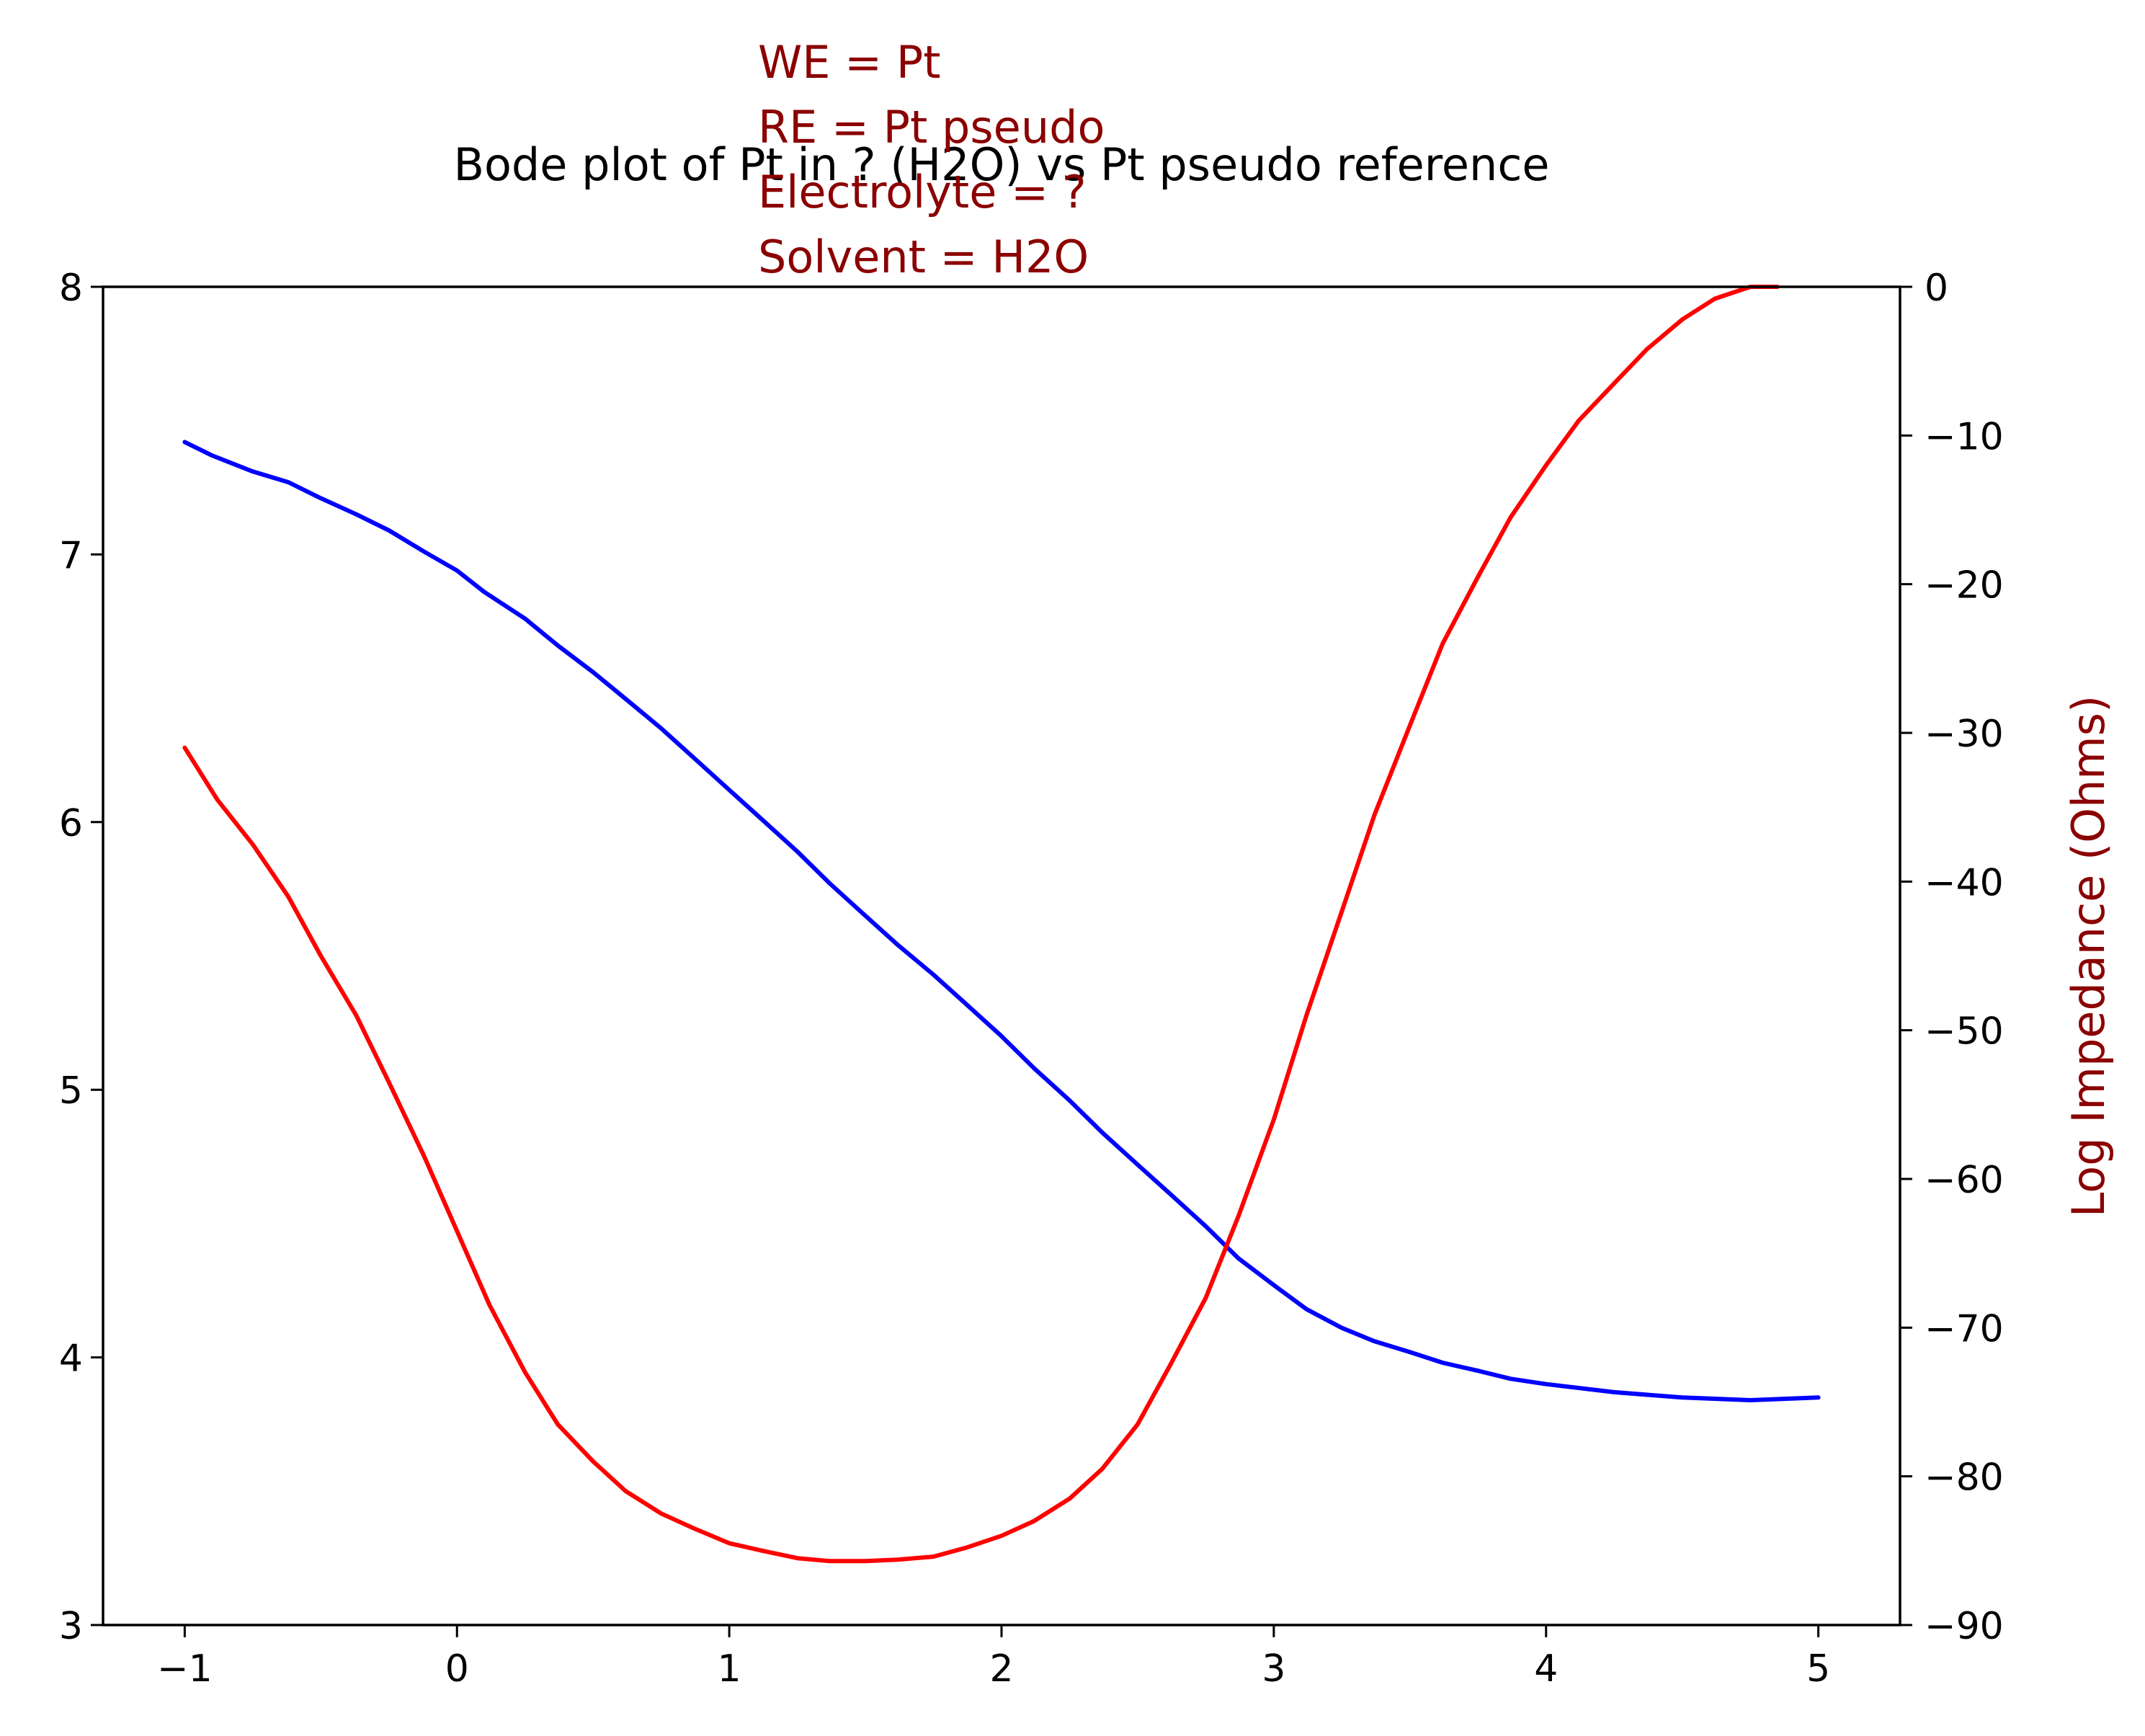 The width and height of the screenshot is (2145, 1736). What do you see at coordinates (71, 288) in the screenshot?
I see `y-left-tick-label: 8` at bounding box center [71, 288].